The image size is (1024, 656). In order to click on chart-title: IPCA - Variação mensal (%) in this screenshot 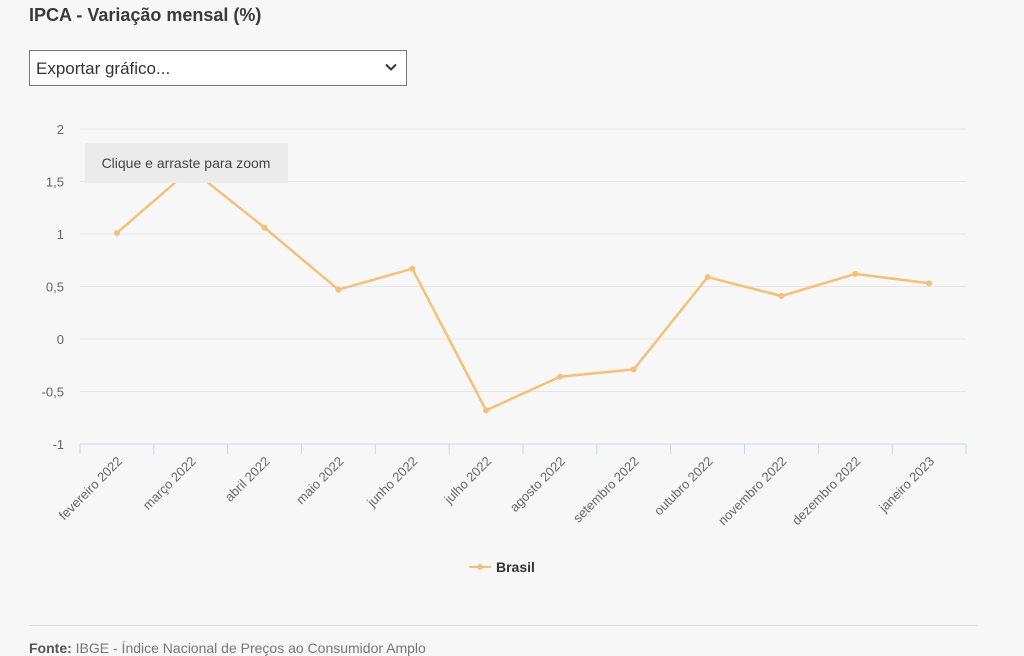, I will do `click(145, 15)`.